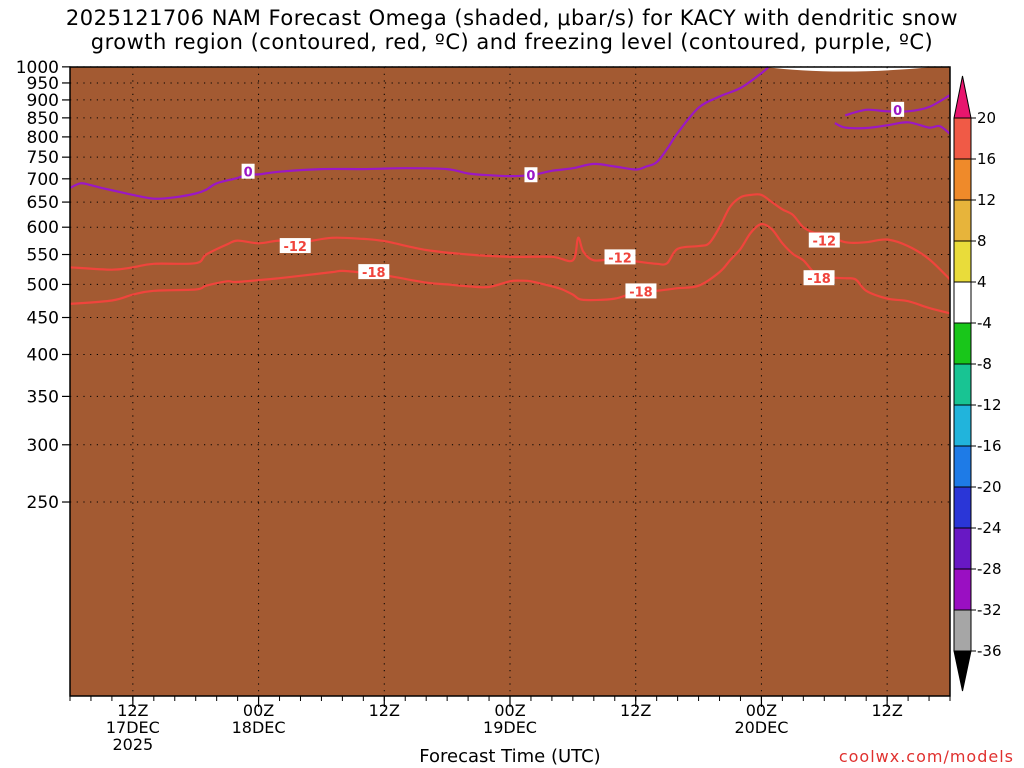  What do you see at coordinates (761, 710) in the screenshot?
I see `x-tick-label-5-0: 00Z` at bounding box center [761, 710].